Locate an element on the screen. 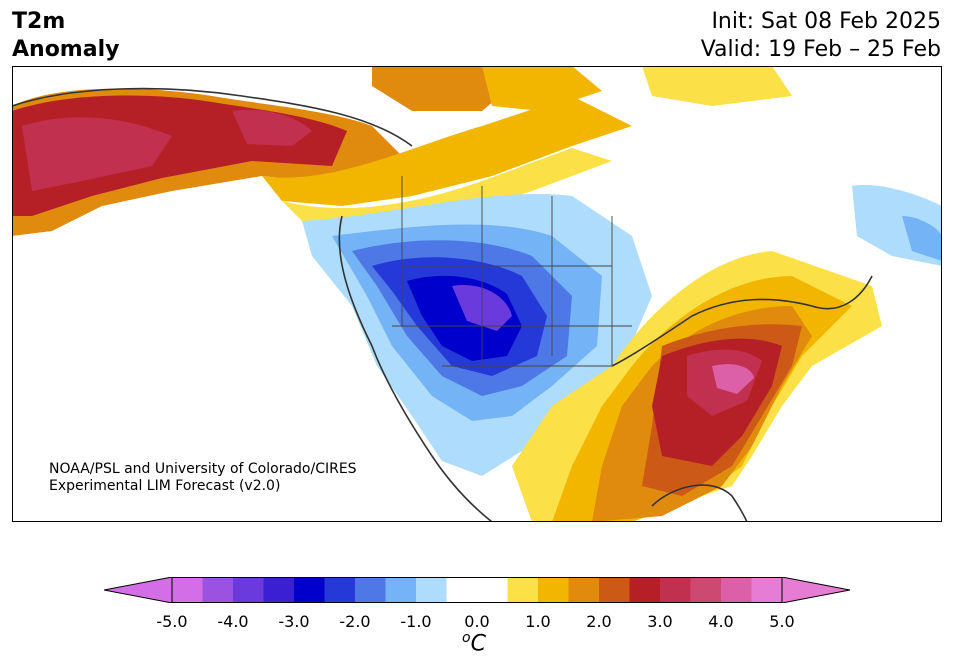 Image resolution: width=954 pixels, height=671 pixels. colorbar-unit: oC is located at coordinates (474, 643).